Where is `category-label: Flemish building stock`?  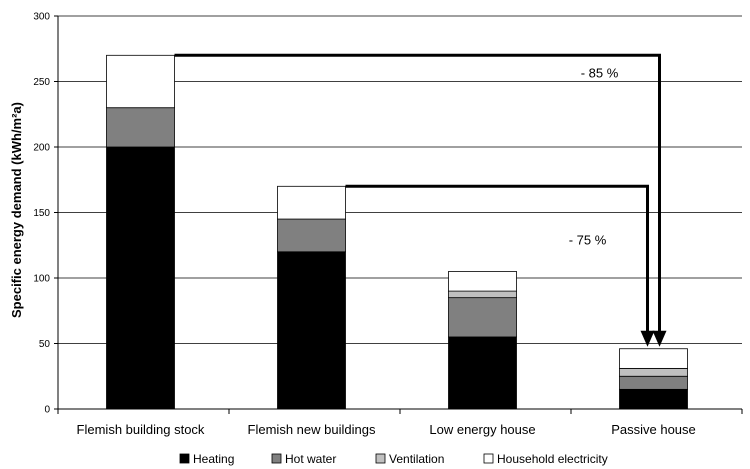
category-label: Flemish building stock is located at coordinates (141, 429).